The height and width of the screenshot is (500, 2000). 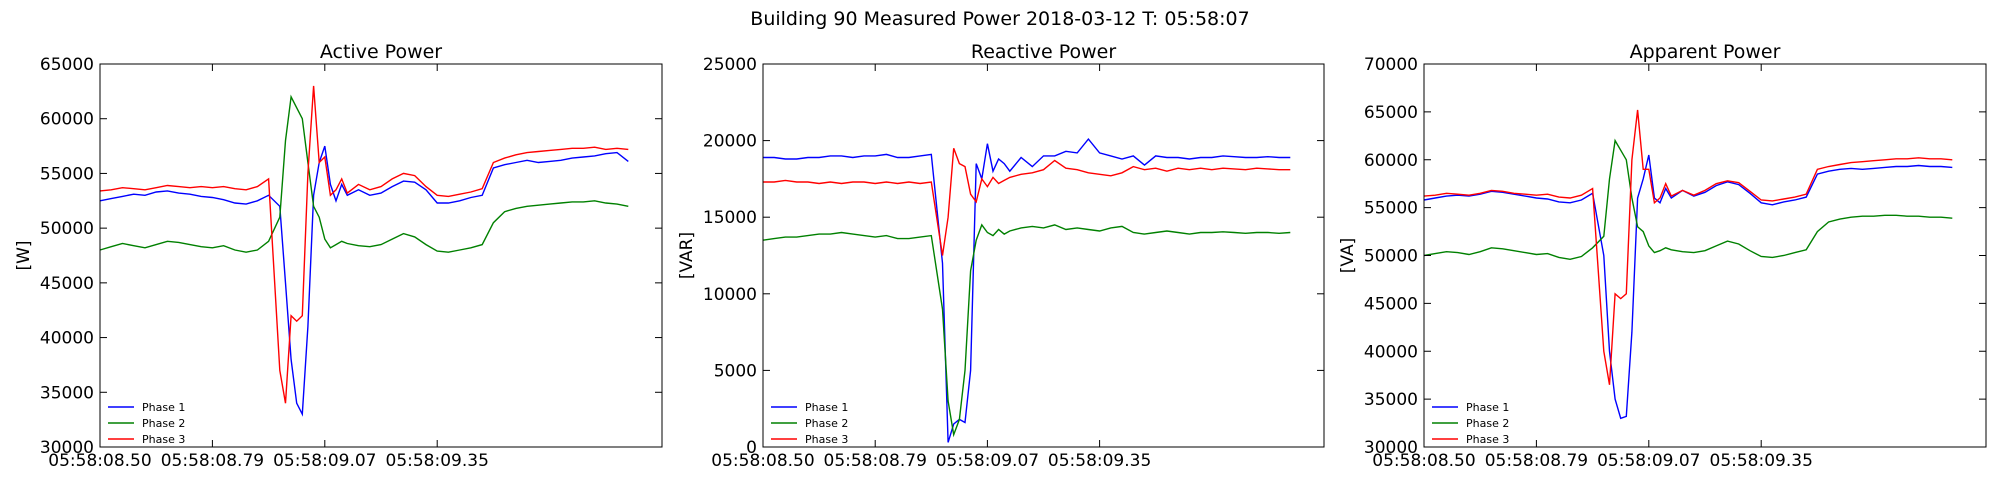 What do you see at coordinates (24, 255) in the screenshot?
I see `y-axis-label: [W]` at bounding box center [24, 255].